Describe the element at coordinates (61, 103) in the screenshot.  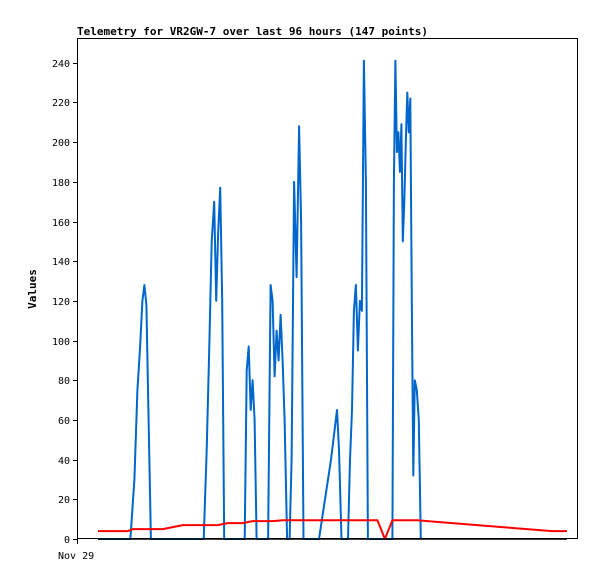
I see `y-tick-label: 220` at that location.